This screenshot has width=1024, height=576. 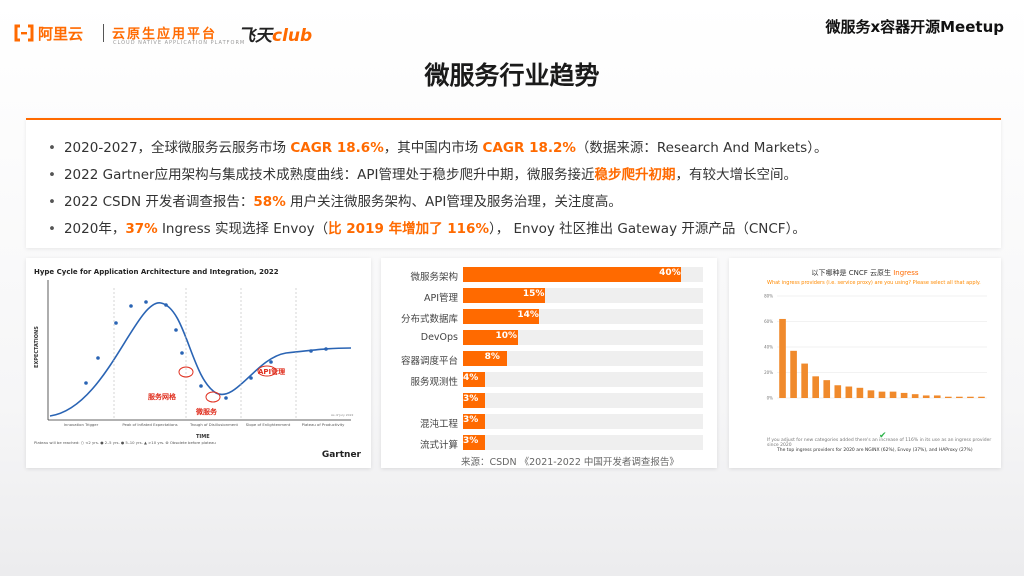 What do you see at coordinates (206, 350) in the screenshot?
I see `hype-dots` at bounding box center [206, 350].